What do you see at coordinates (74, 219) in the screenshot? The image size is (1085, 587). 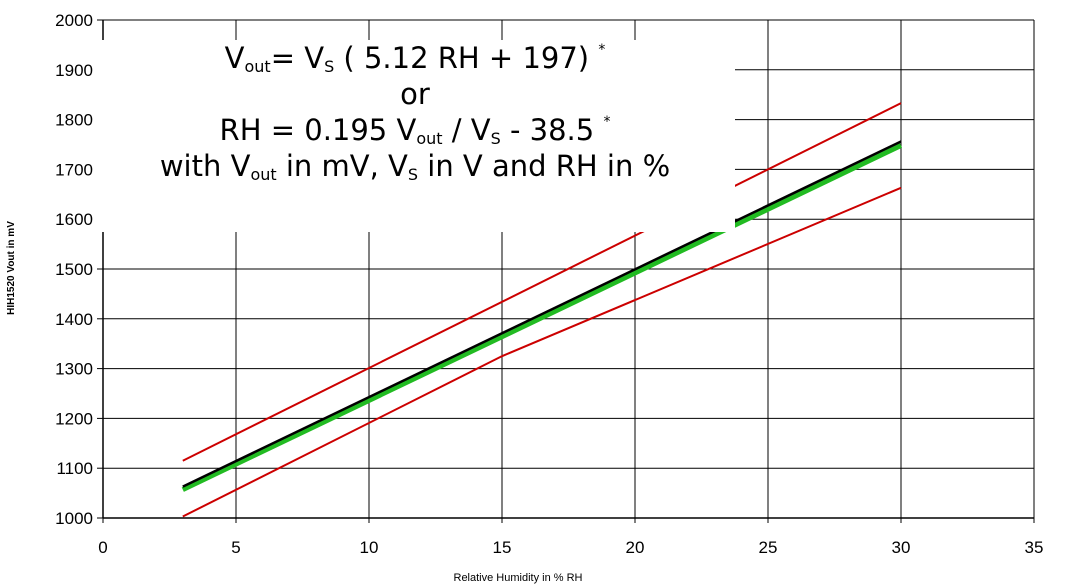 I see `y-tick-label: 1600` at bounding box center [74, 219].